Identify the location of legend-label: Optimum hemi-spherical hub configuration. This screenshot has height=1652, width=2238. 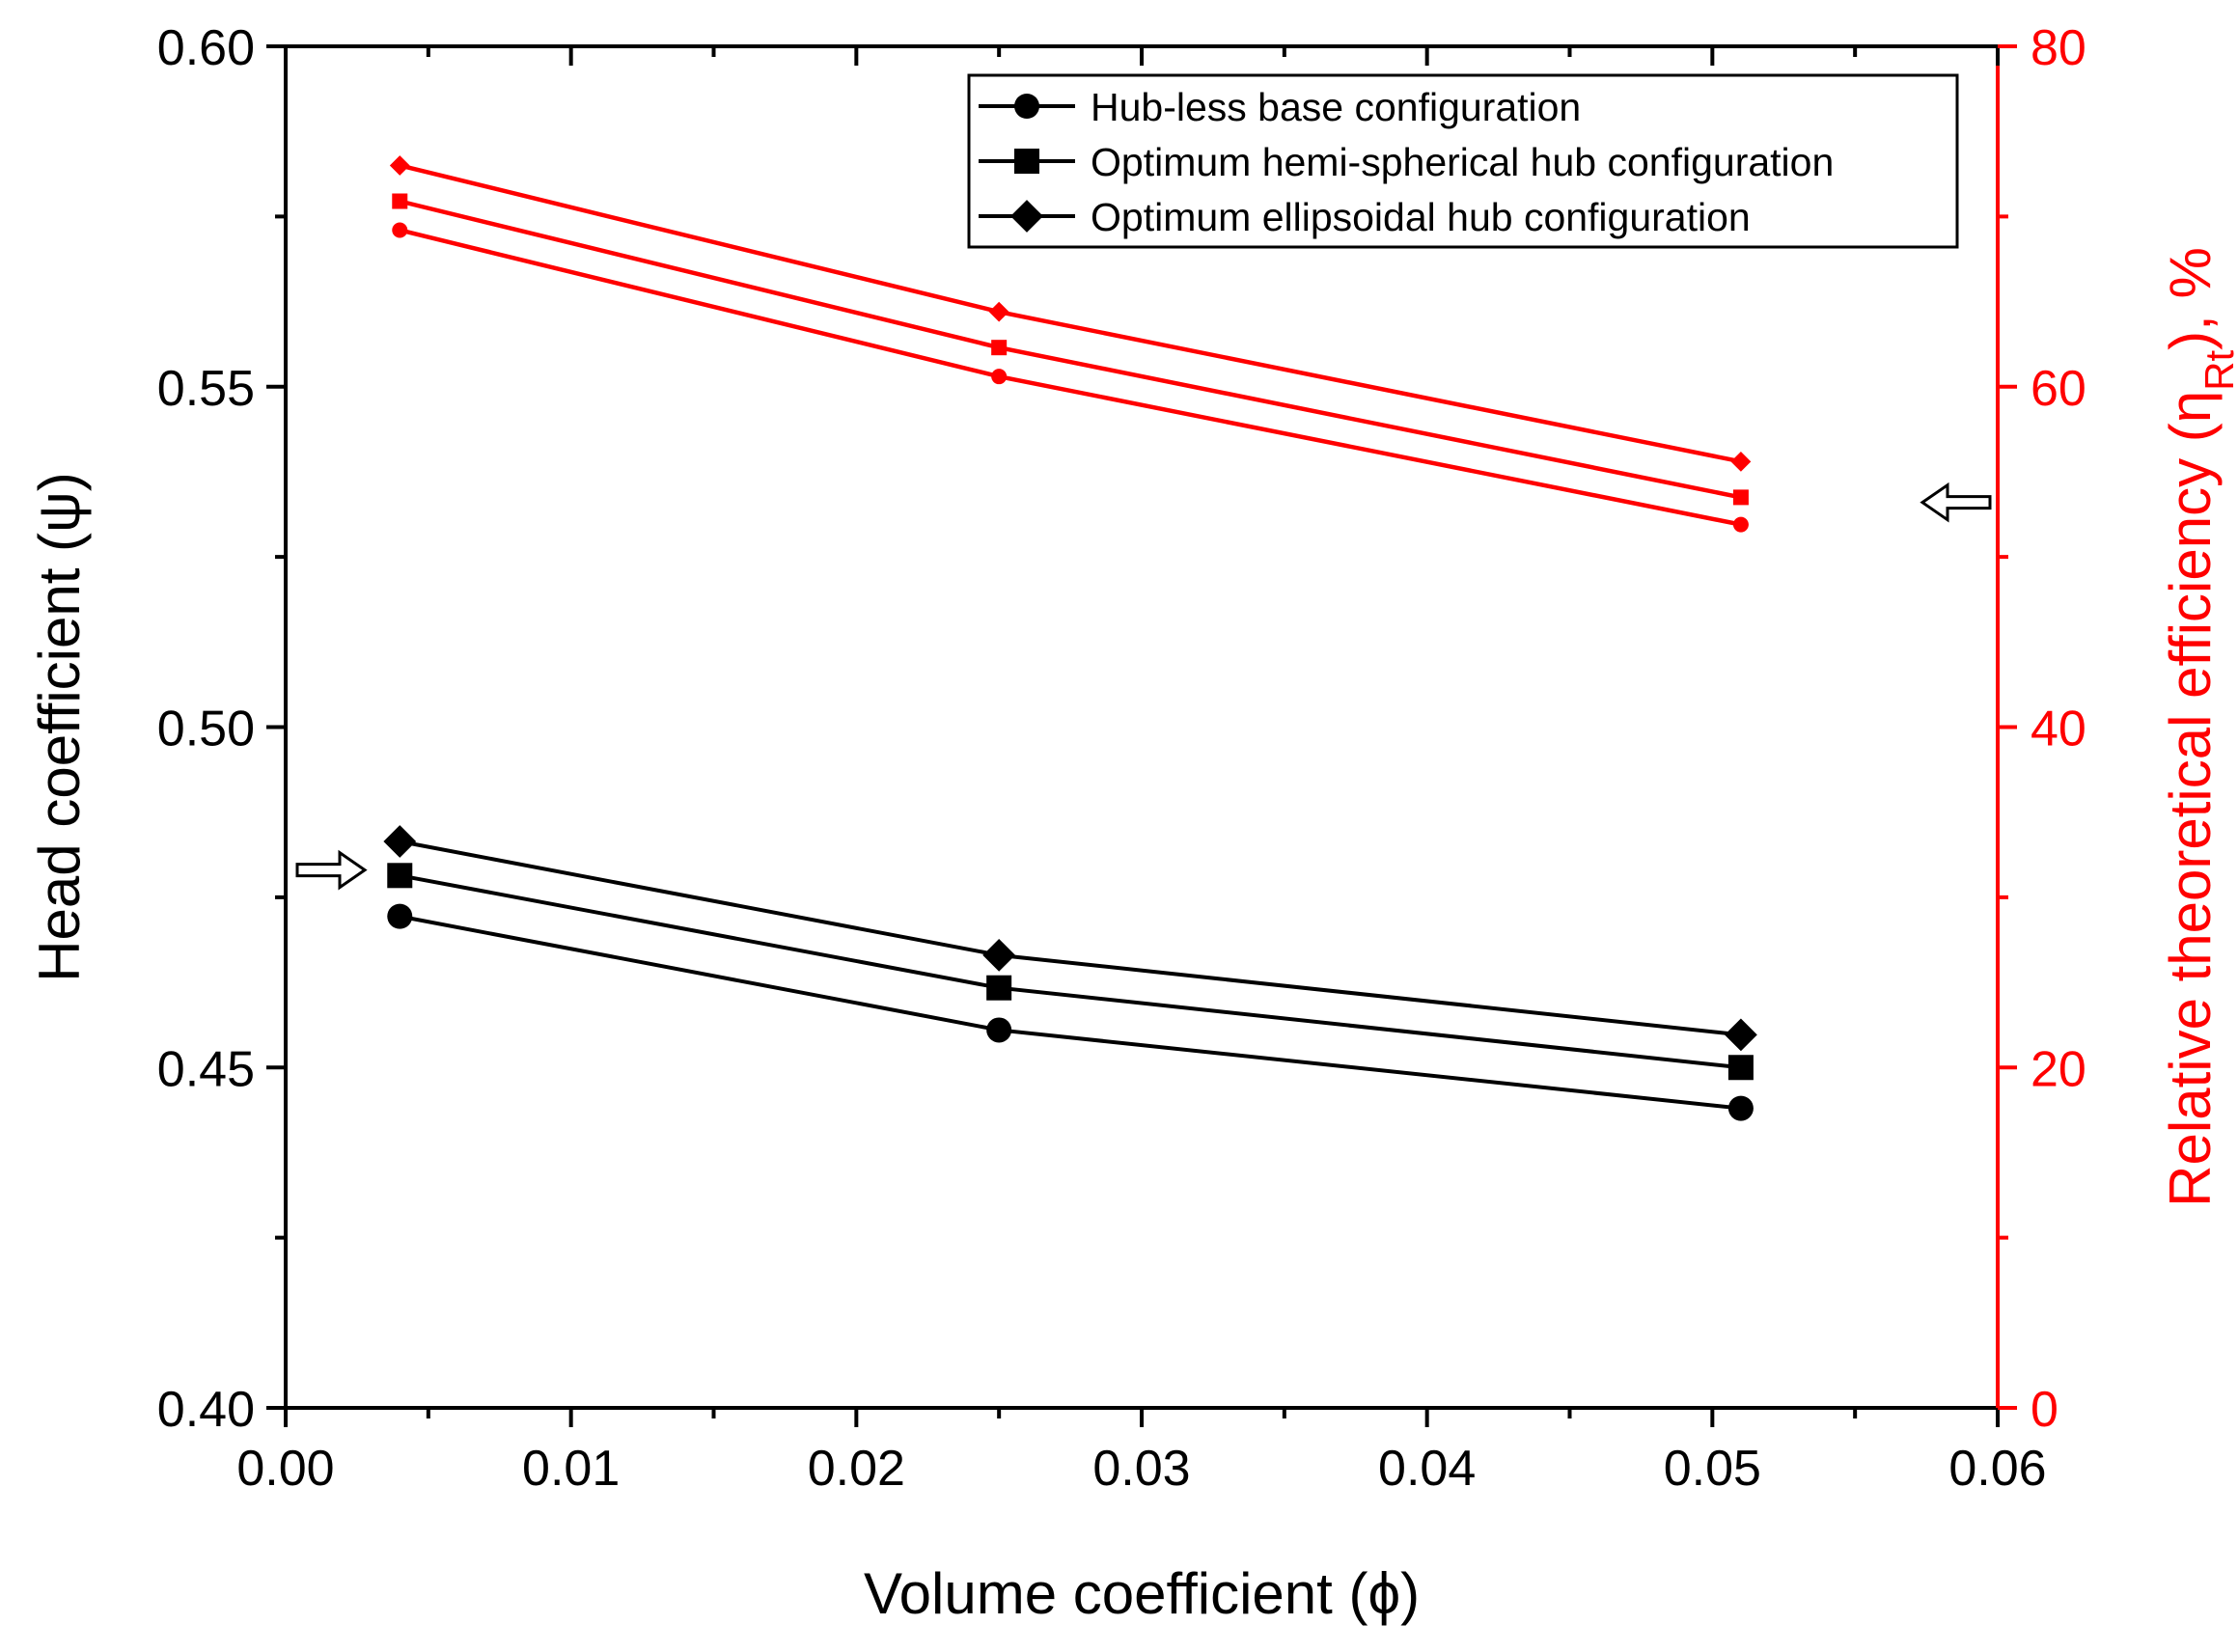
(1462, 162).